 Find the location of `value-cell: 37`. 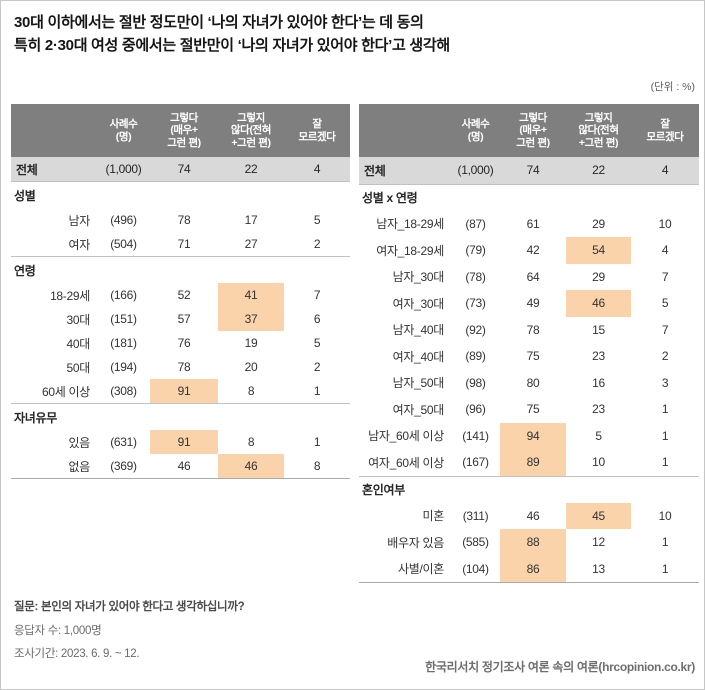

value-cell: 37 is located at coordinates (251, 319).